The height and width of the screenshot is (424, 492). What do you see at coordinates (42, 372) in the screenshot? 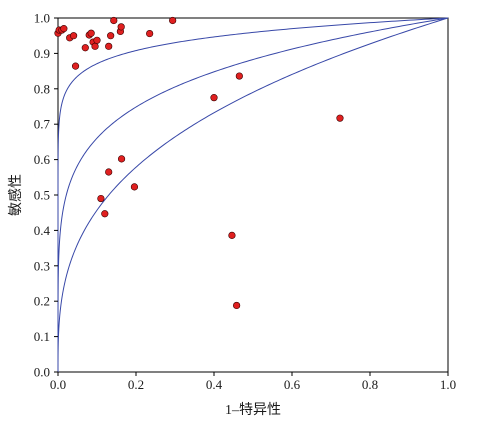
I see `y-tick-label: 0.0` at bounding box center [42, 372].